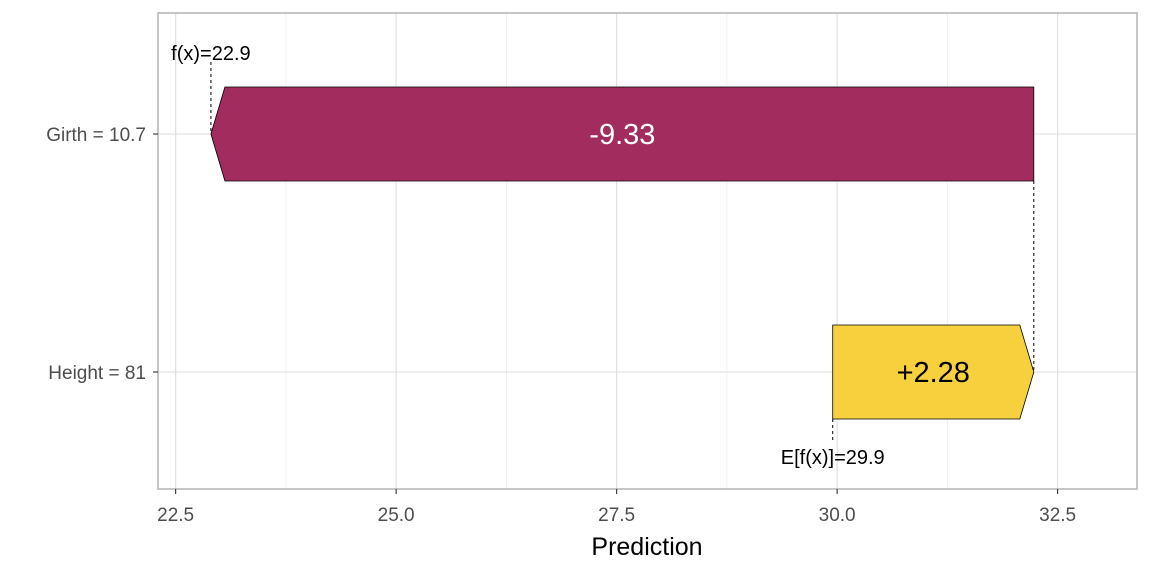 The height and width of the screenshot is (576, 1152). Describe the element at coordinates (96, 135) in the screenshot. I see `y-tick-label: Girth = 10.7` at that location.